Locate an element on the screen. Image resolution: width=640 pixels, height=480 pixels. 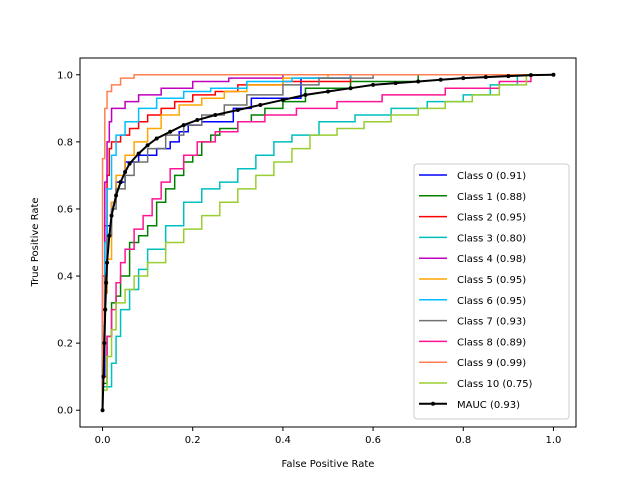
x-tick-label: 0.6 is located at coordinates (373, 440).